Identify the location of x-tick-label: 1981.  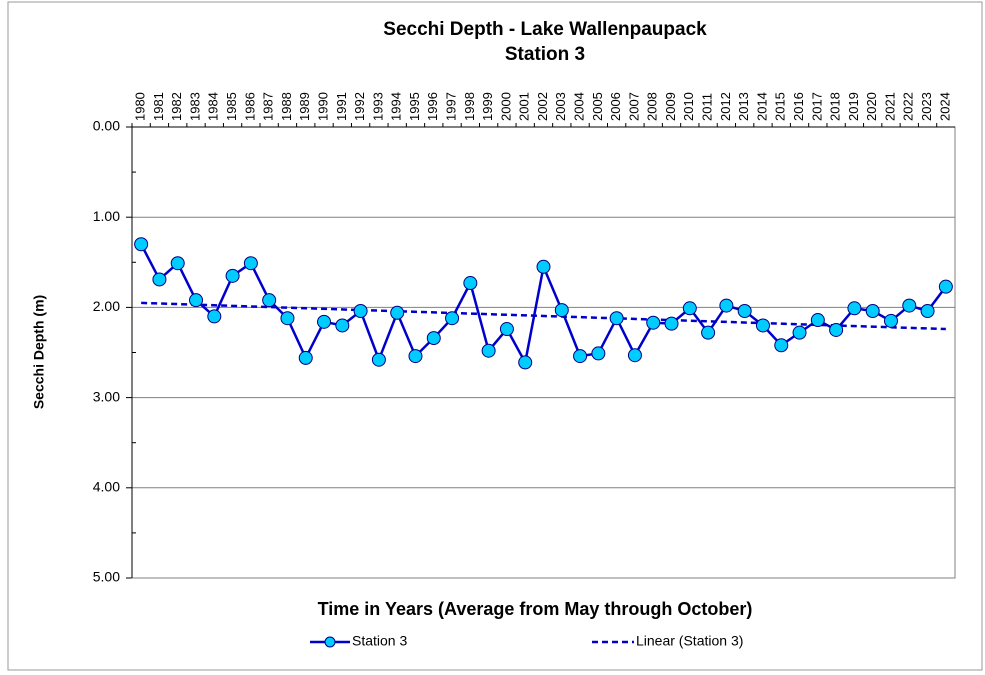
(158, 106).